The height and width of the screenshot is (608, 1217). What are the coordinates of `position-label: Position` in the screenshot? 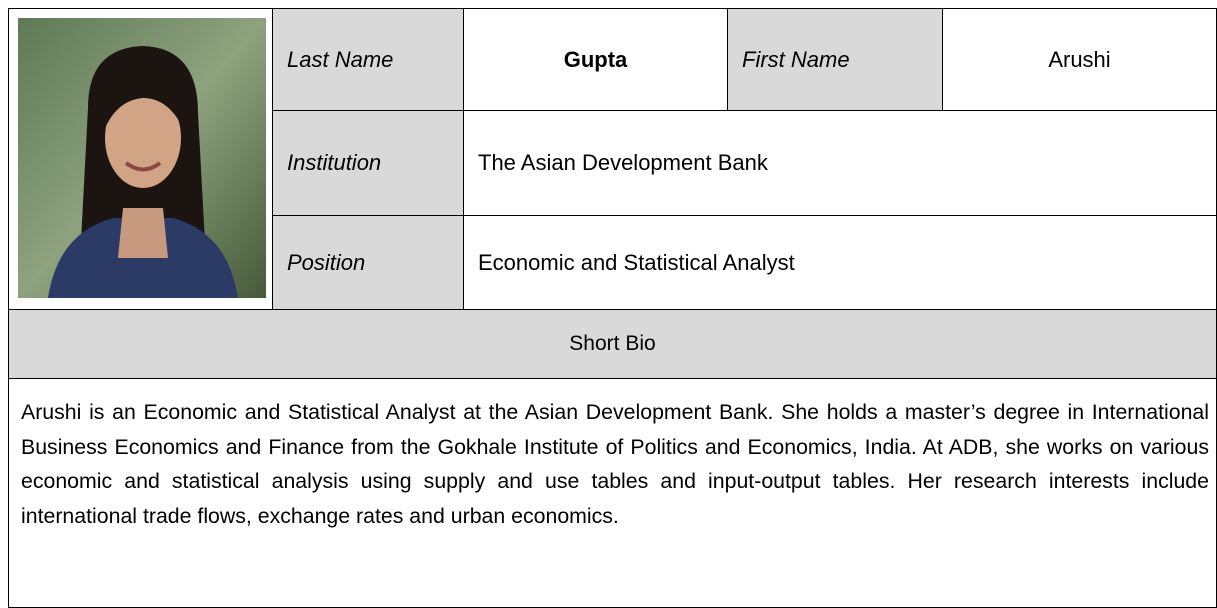 It's located at (368, 262).